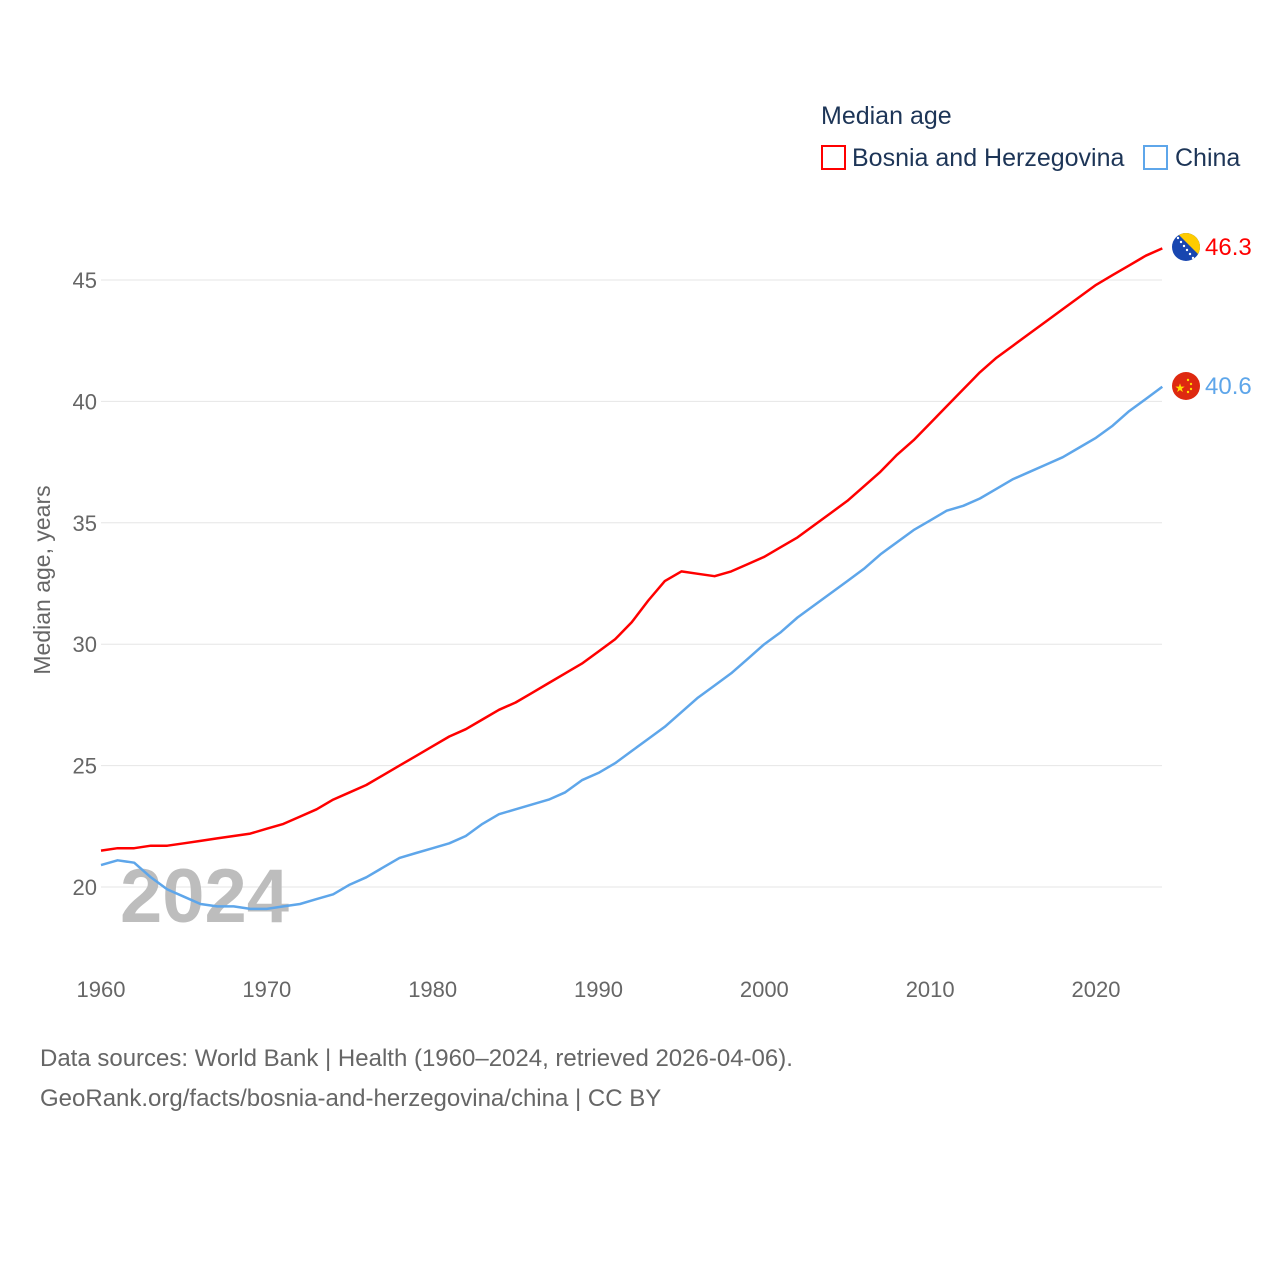 Image resolution: width=1280 pixels, height=1280 pixels. What do you see at coordinates (85, 644) in the screenshot?
I see `y-tick-label: 30` at bounding box center [85, 644].